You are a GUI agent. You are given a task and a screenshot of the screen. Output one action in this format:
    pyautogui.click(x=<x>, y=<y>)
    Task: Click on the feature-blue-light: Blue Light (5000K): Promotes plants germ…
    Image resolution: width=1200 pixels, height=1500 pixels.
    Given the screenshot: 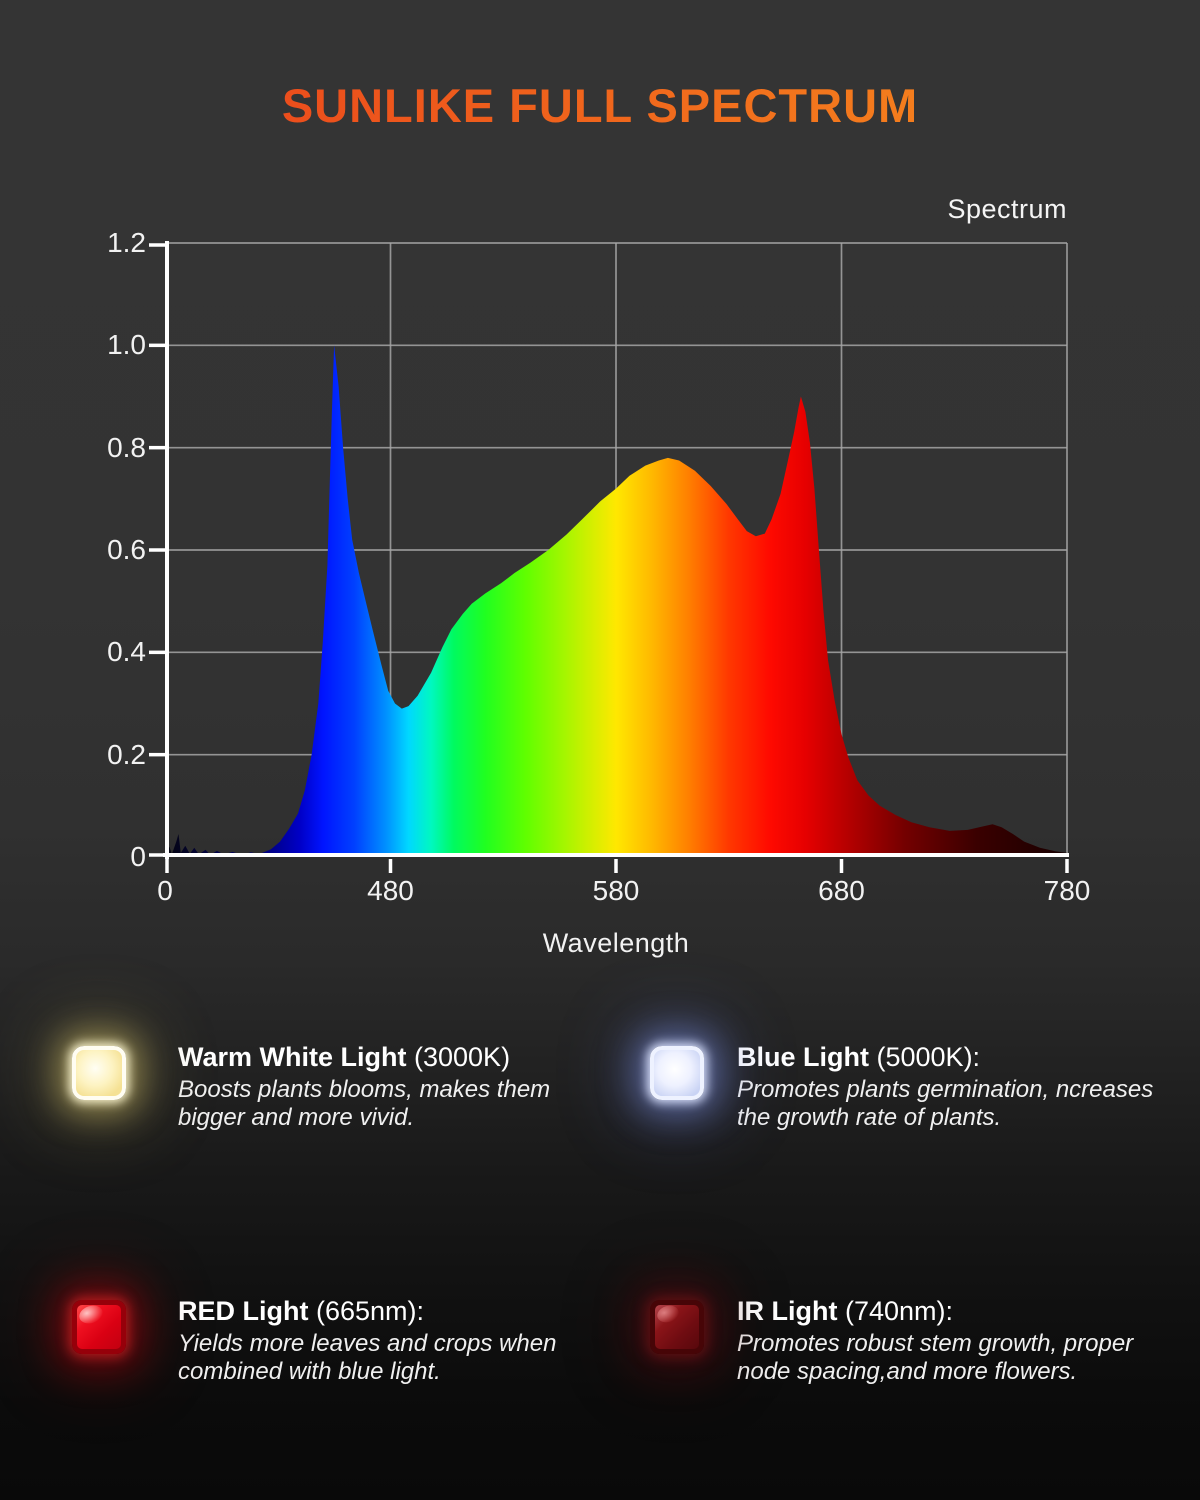 What is the action you would take?
    pyautogui.click(x=906, y=1087)
    